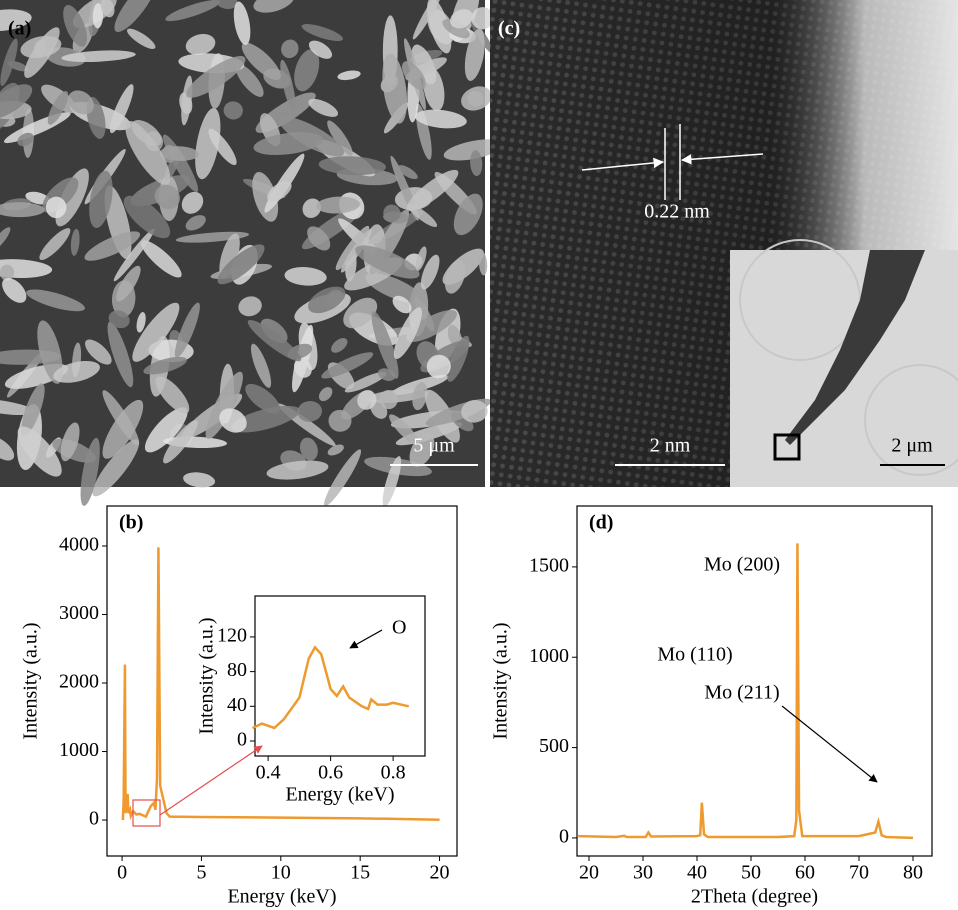 The width and height of the screenshot is (958, 910). I want to click on x-axis-label: 2Theta (degree), so click(754, 897).